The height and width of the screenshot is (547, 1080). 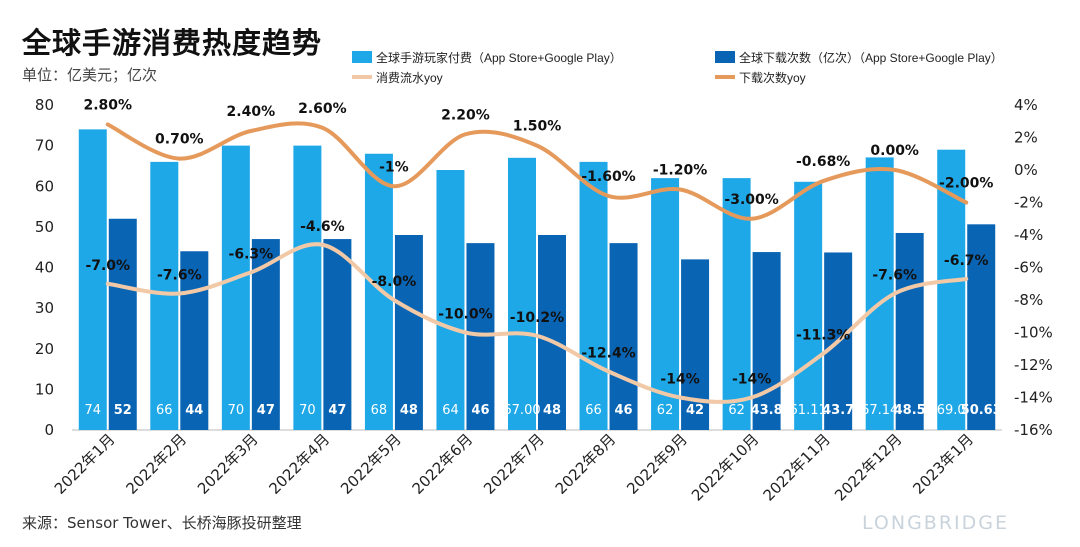 What do you see at coordinates (251, 112) in the screenshot?
I see `download-yoy-label: 2.40%` at bounding box center [251, 112].